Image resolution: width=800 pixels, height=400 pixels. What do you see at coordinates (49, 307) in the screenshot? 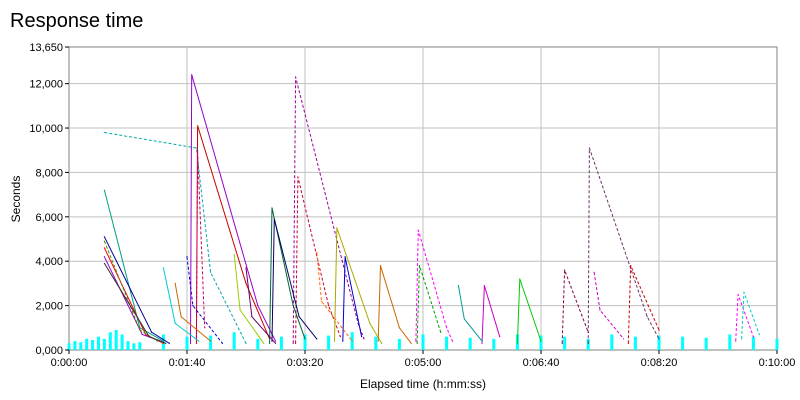
I see `y-tick-label: 2,000` at bounding box center [49, 307].